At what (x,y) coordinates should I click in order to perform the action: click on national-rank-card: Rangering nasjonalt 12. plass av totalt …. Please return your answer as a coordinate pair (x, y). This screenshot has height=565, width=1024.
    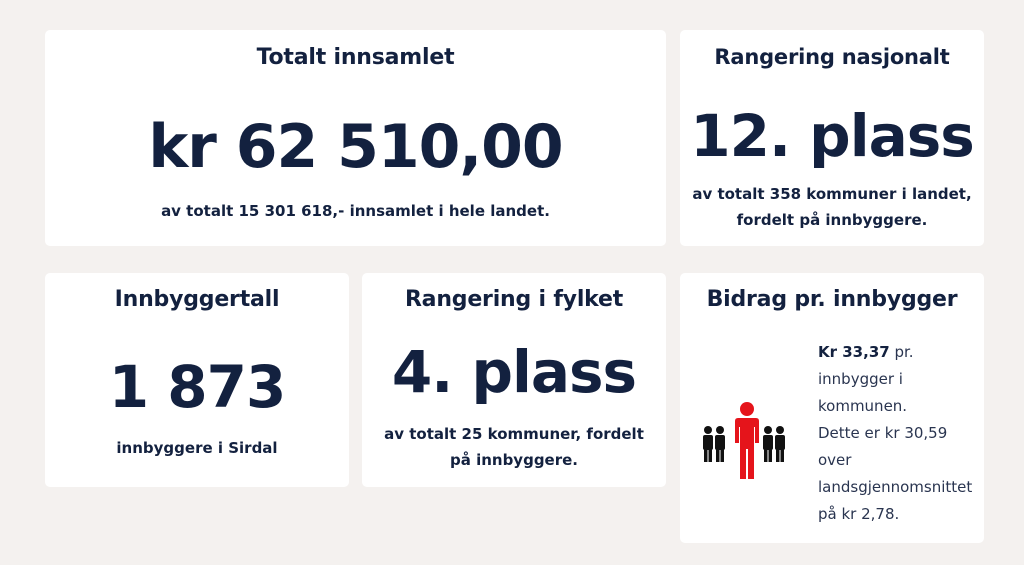
    Looking at the image, I should click on (832, 138).